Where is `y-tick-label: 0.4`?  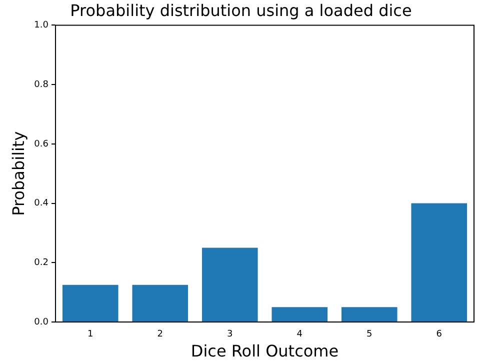
y-tick-label: 0.4 is located at coordinates (41, 203).